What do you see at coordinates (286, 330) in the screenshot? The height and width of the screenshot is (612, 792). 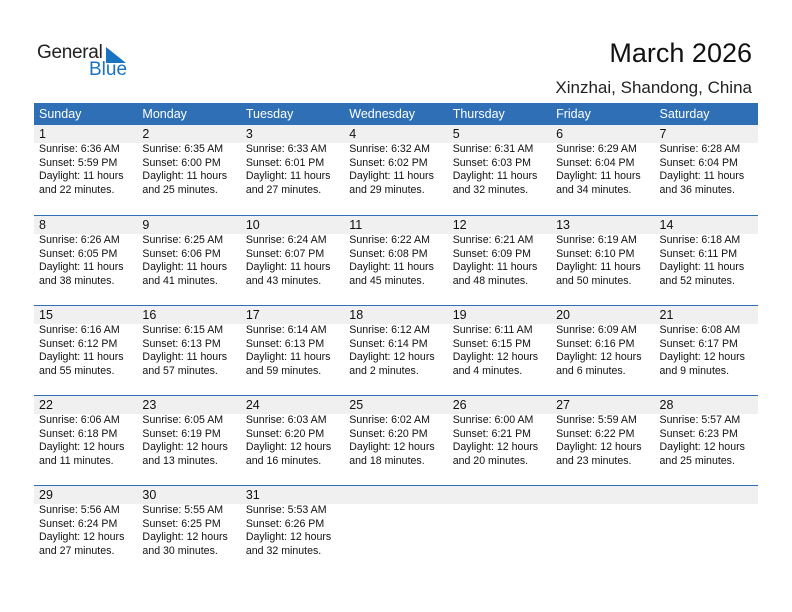 I see `sunrise-text: Sunrise: 6:14 AM` at bounding box center [286, 330].